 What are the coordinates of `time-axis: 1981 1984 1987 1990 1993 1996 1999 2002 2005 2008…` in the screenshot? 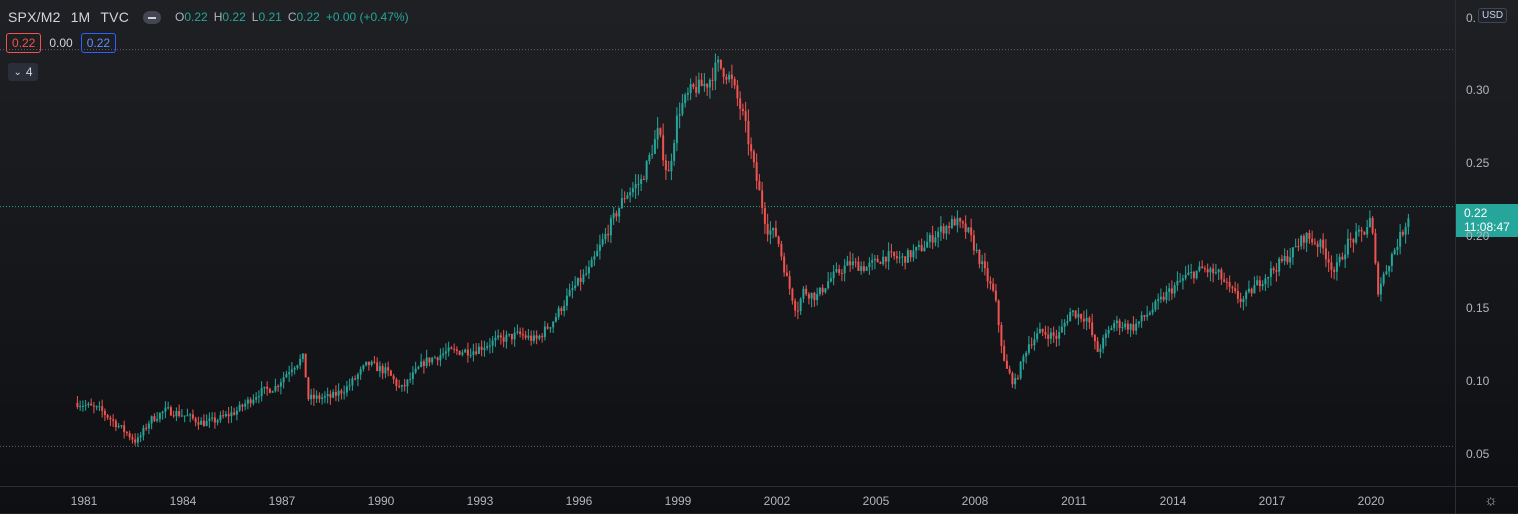 It's located at (727, 500).